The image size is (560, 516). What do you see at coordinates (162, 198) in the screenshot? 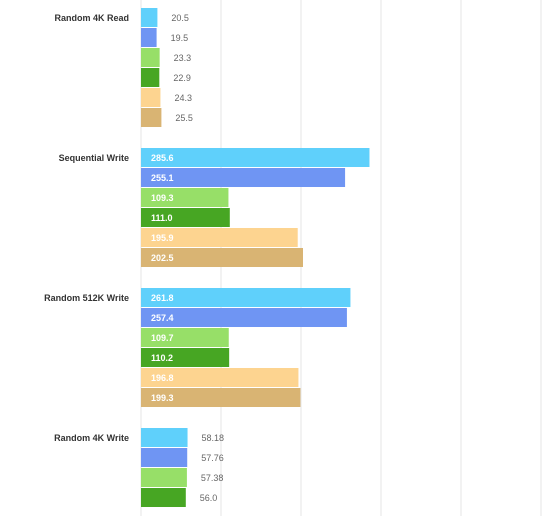
I see `value-label: 109.3` at bounding box center [162, 198].